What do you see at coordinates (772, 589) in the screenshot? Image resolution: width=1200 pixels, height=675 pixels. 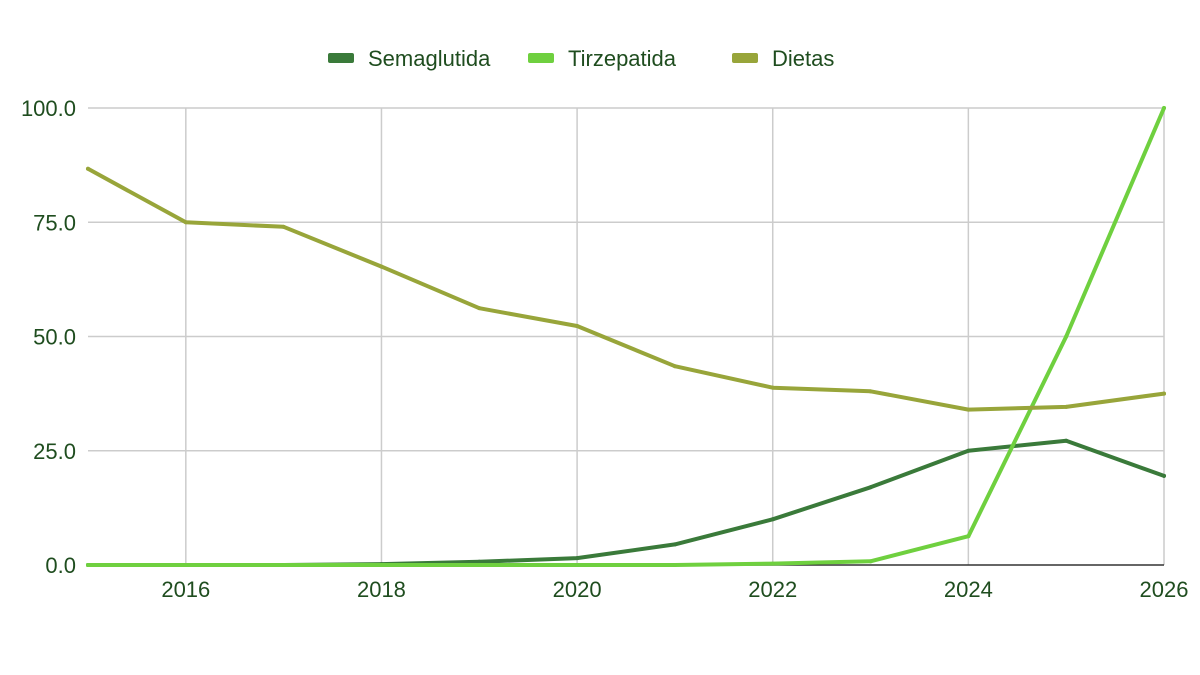 I see `x-tick-label: 2022` at bounding box center [772, 589].